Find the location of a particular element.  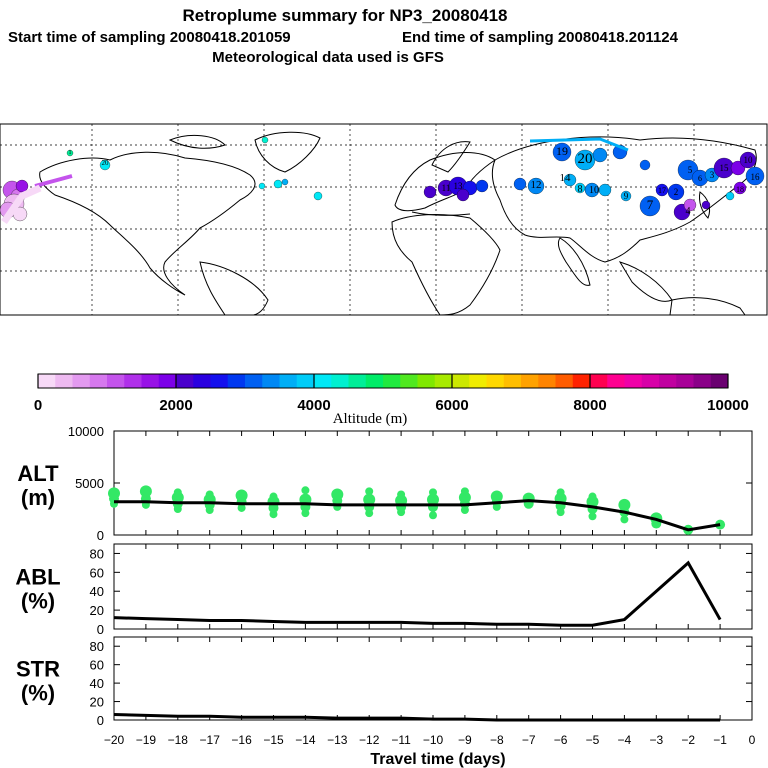

plume-label: 16 is located at coordinates (756, 177).